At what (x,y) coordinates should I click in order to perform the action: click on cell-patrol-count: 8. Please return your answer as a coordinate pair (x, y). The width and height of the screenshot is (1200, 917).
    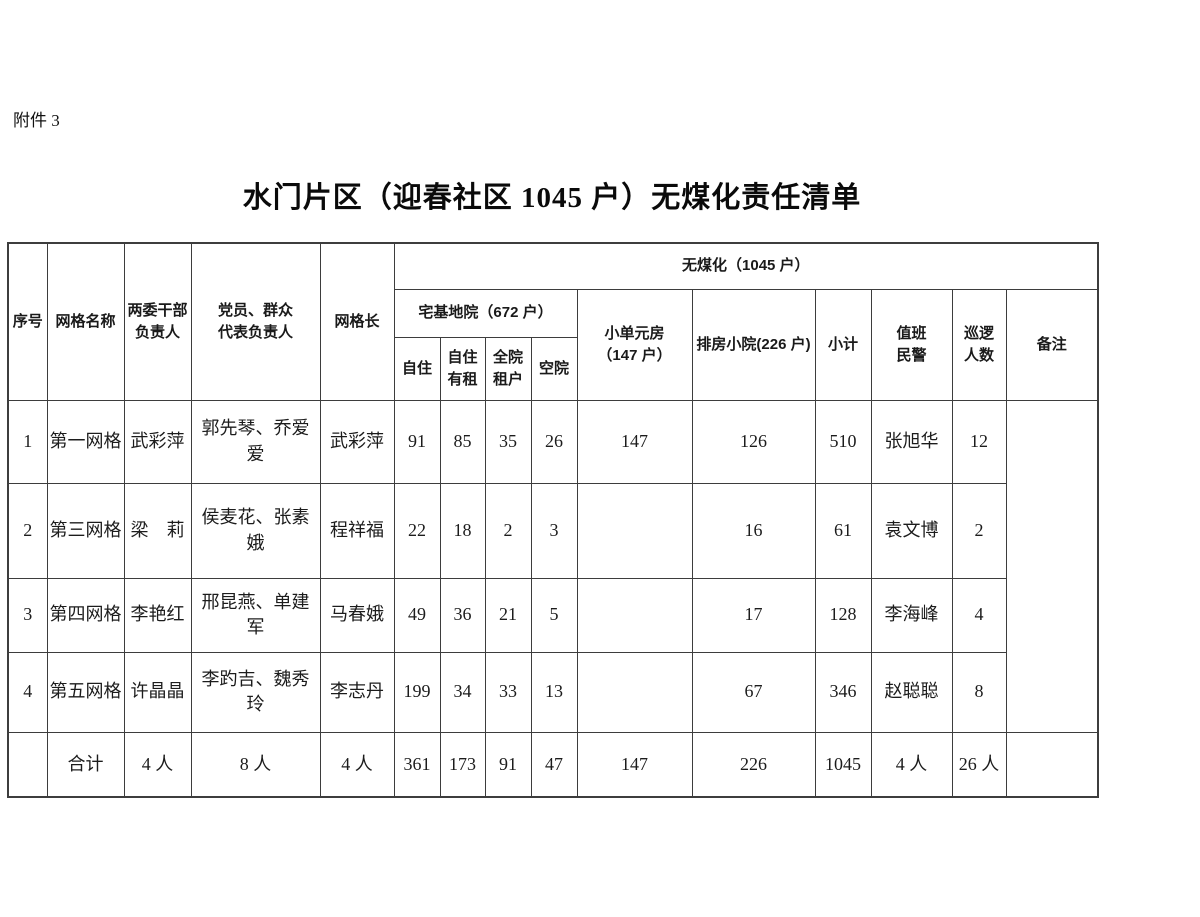
    Looking at the image, I should click on (979, 692).